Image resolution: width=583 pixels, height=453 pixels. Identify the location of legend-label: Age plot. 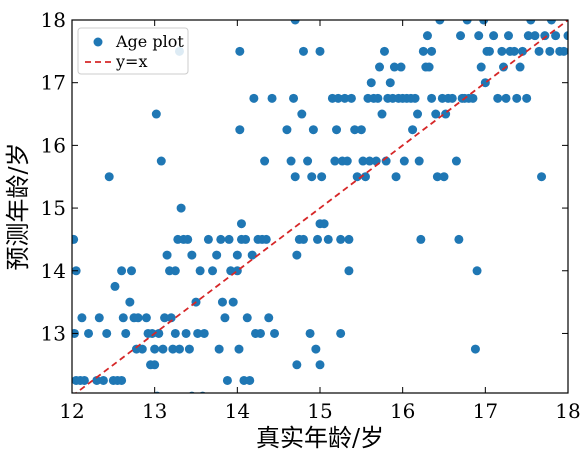
(149, 41).